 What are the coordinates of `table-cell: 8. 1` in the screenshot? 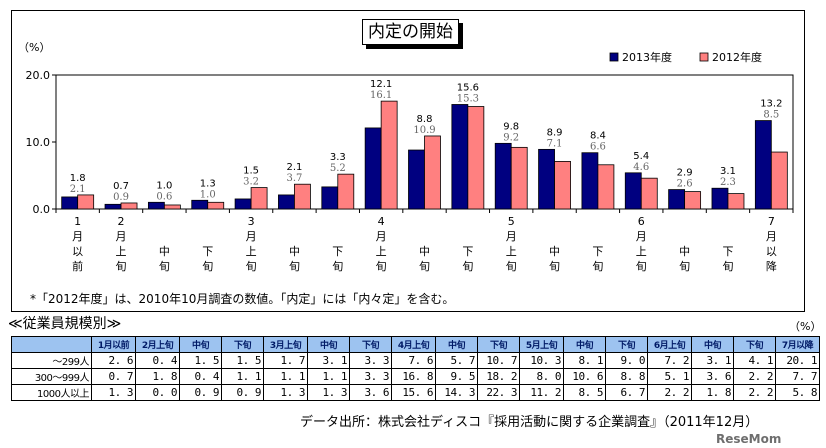 It's located at (584, 360).